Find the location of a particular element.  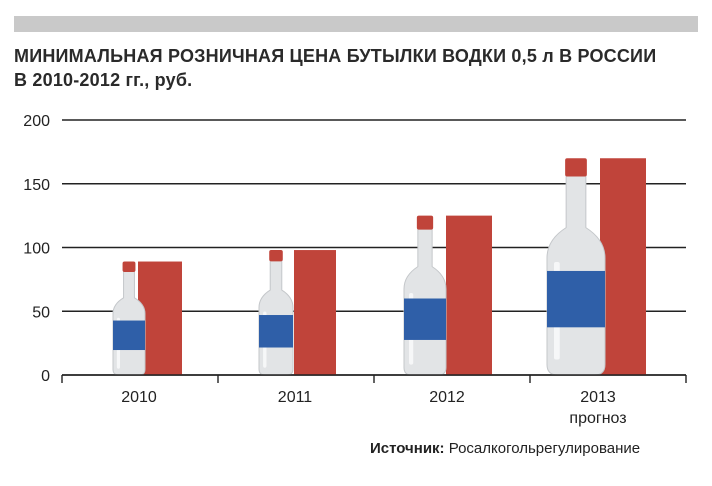

title-line-2: В 2010-2012 гг., руб. is located at coordinates (103, 80).